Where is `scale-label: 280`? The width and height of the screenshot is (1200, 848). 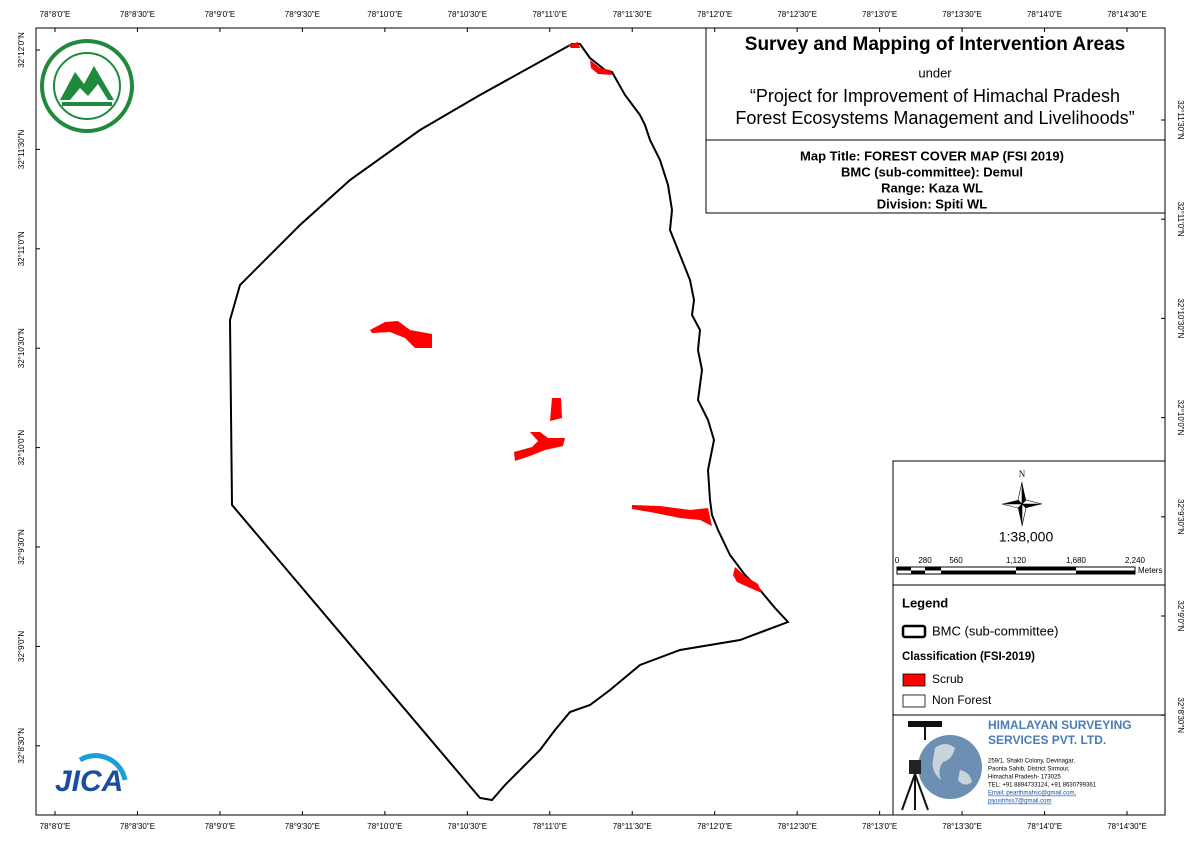 scale-label: 280 is located at coordinates (925, 560).